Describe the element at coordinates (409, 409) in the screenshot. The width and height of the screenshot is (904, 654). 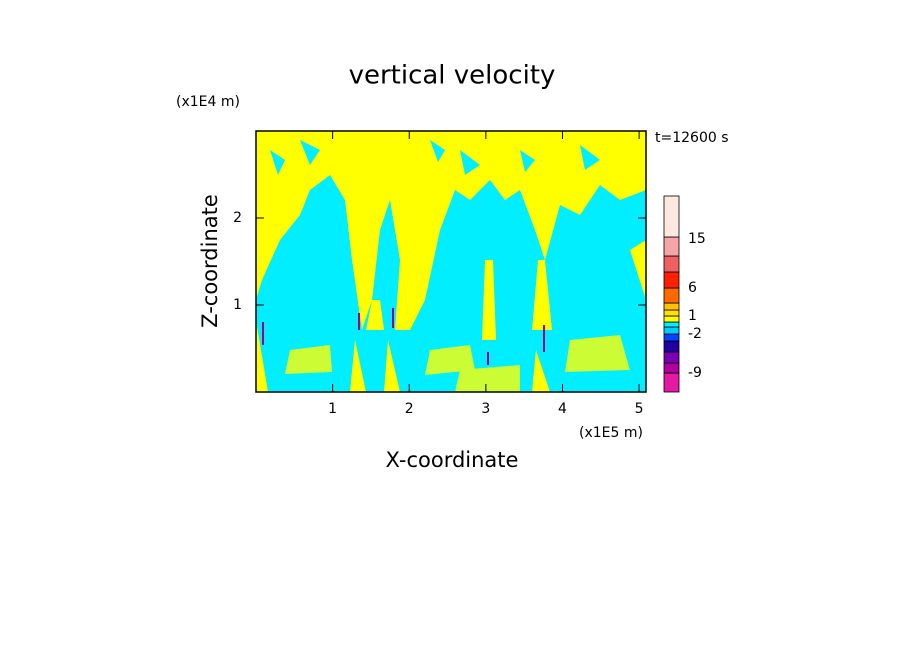
I see `x-tick-label: 2` at that location.